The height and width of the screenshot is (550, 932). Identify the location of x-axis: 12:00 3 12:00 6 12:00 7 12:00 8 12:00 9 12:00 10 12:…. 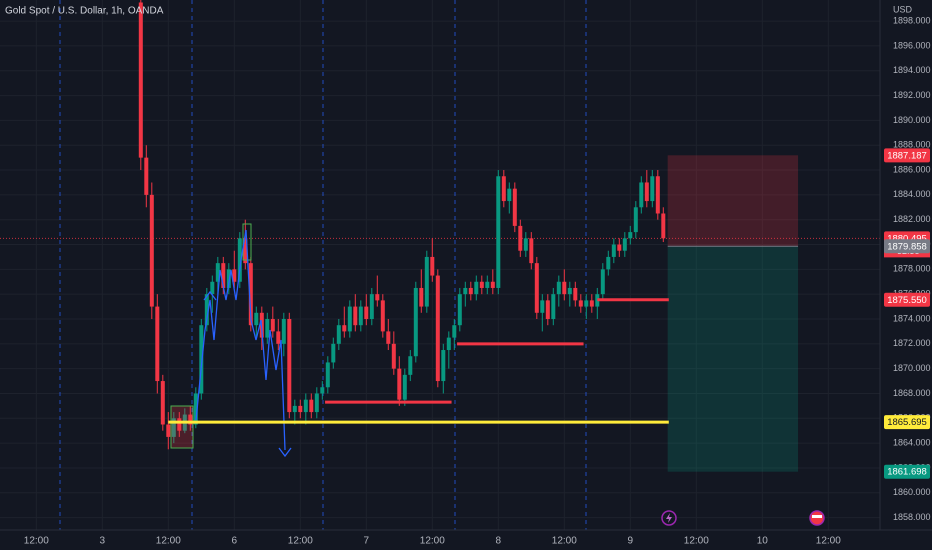
(432, 541).